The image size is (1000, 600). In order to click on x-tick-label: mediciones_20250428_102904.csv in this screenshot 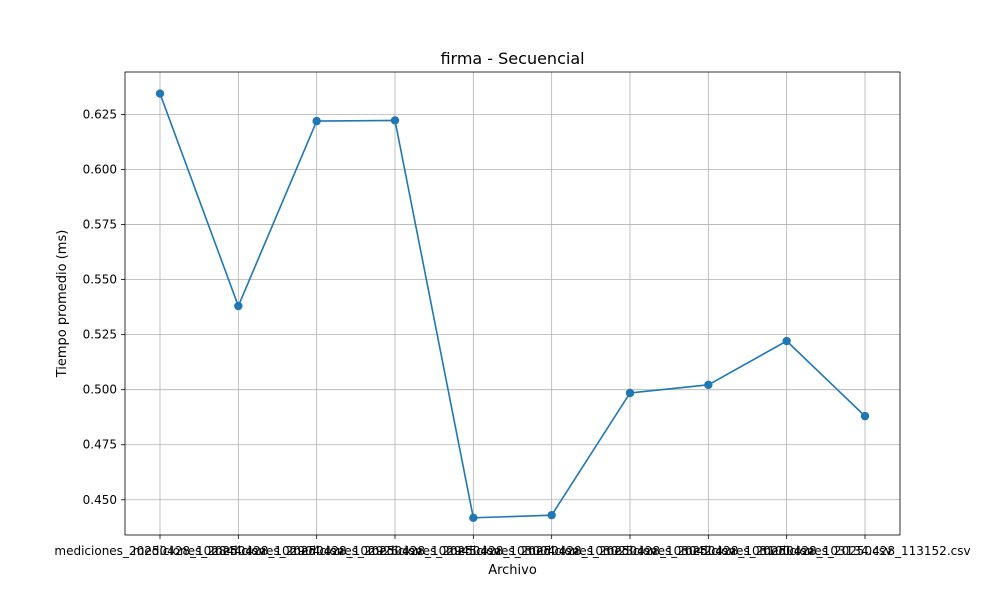, I will do `click(238, 551)`.